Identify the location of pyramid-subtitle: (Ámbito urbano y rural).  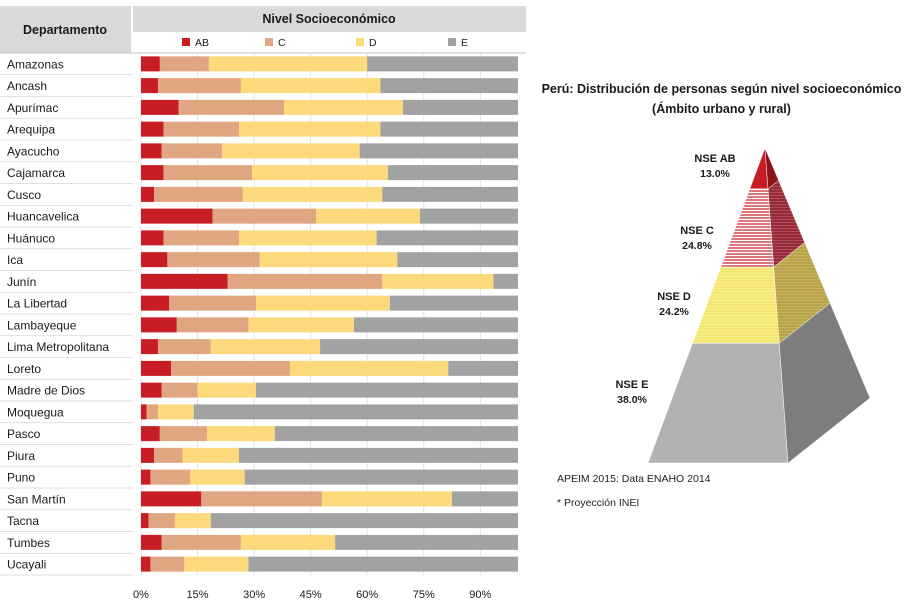
(721, 109).